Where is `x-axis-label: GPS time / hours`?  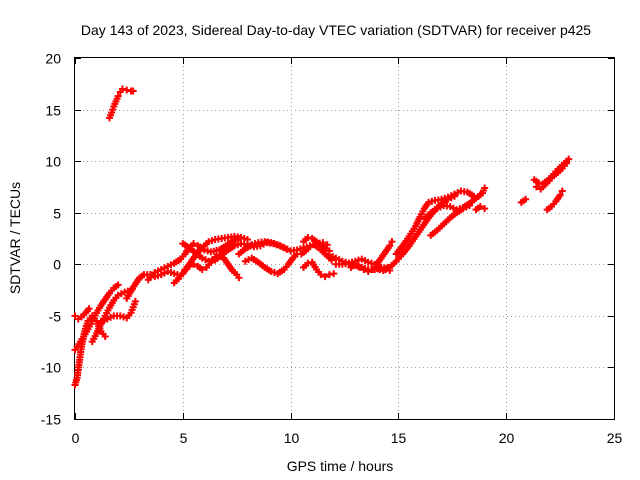
x-axis-label: GPS time / hours is located at coordinates (340, 466).